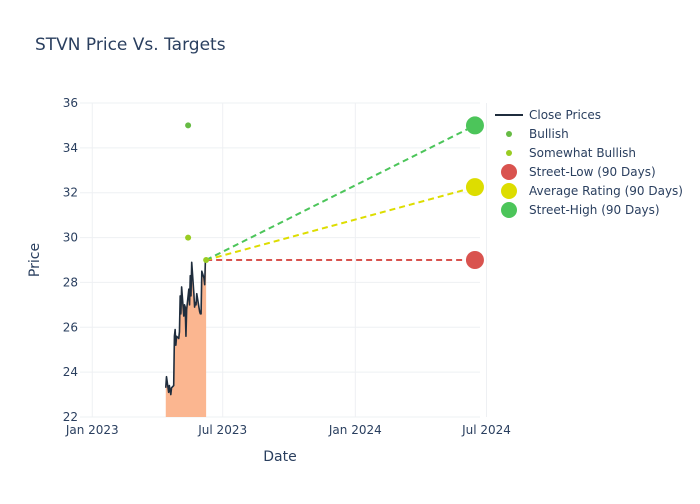 This screenshot has width=700, height=504. I want to click on legend-item: Average Rating (90 Days), so click(592, 191).